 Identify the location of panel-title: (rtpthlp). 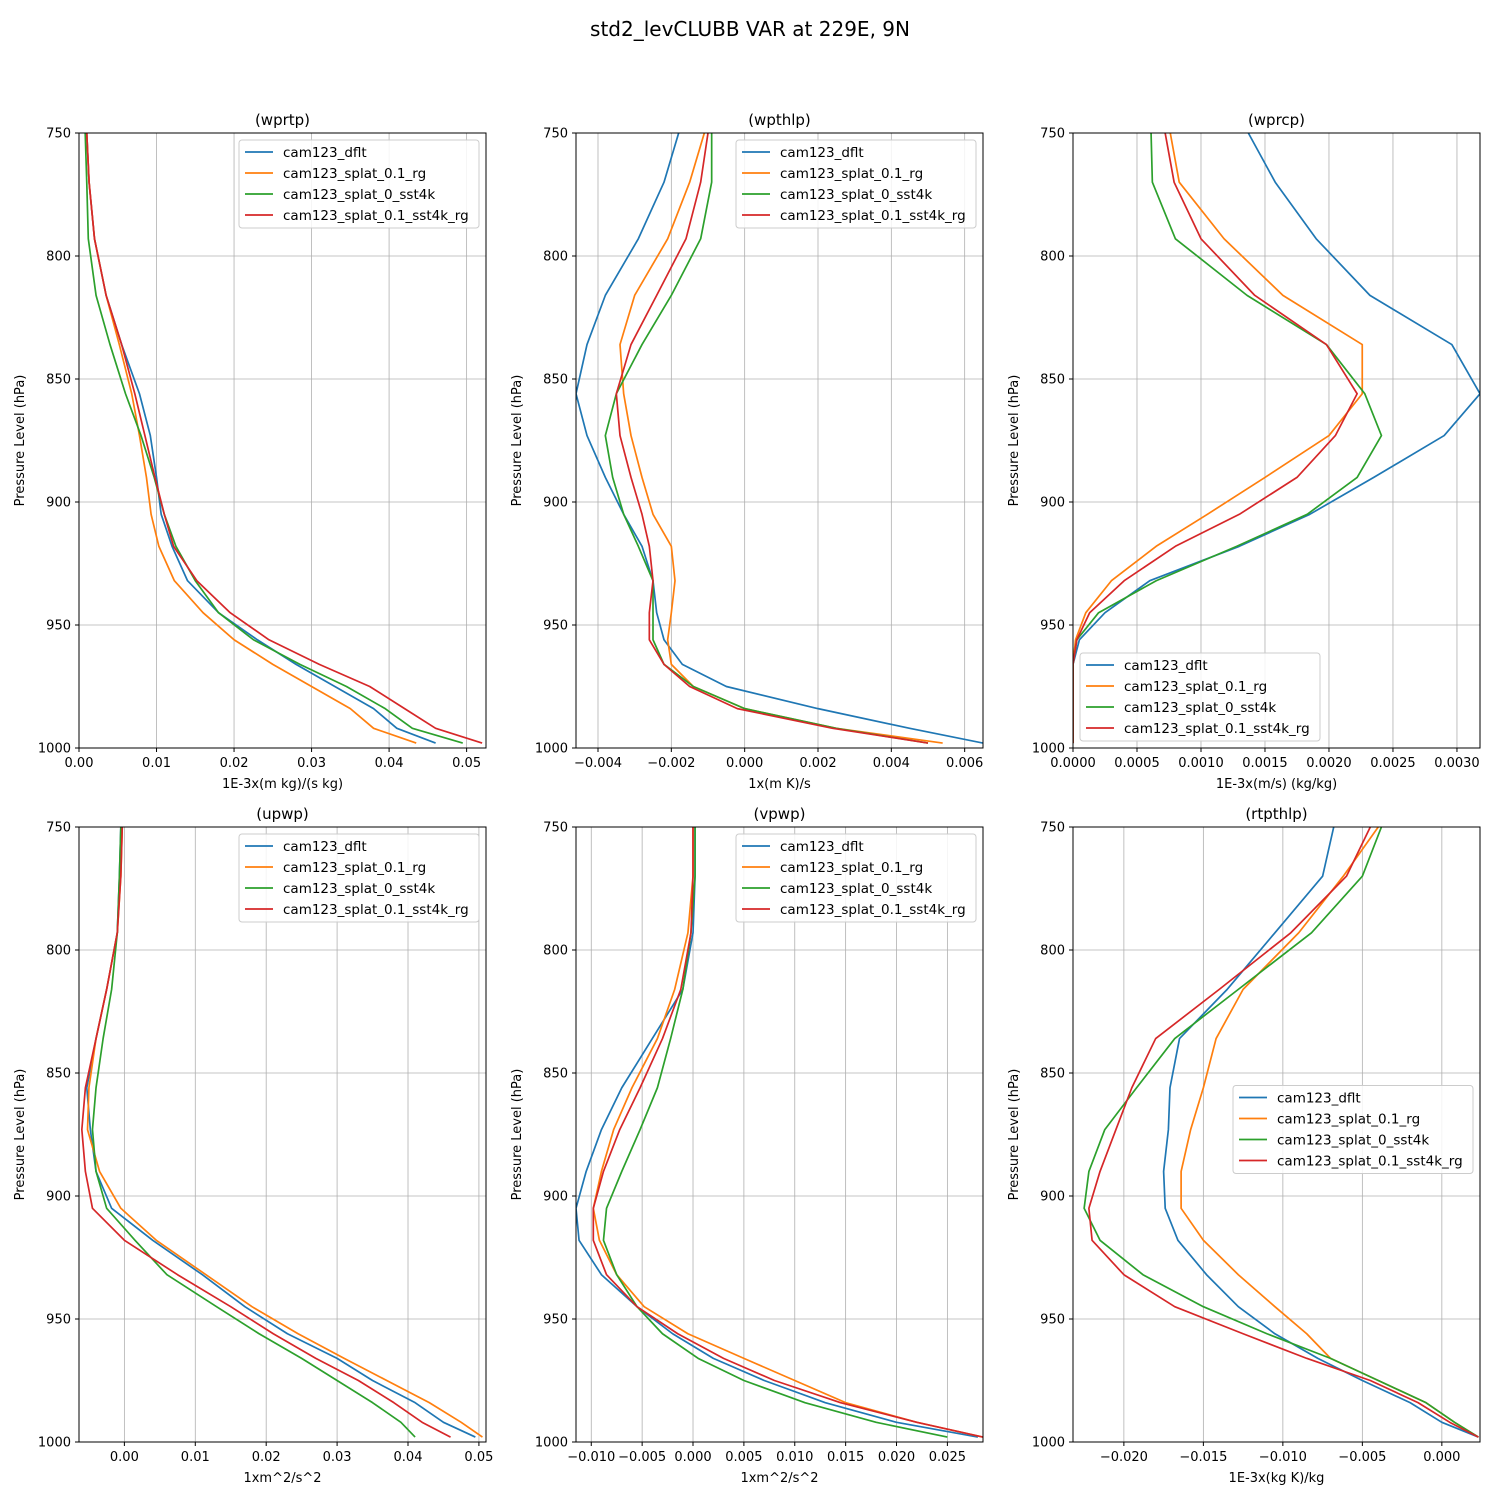
(1276, 814).